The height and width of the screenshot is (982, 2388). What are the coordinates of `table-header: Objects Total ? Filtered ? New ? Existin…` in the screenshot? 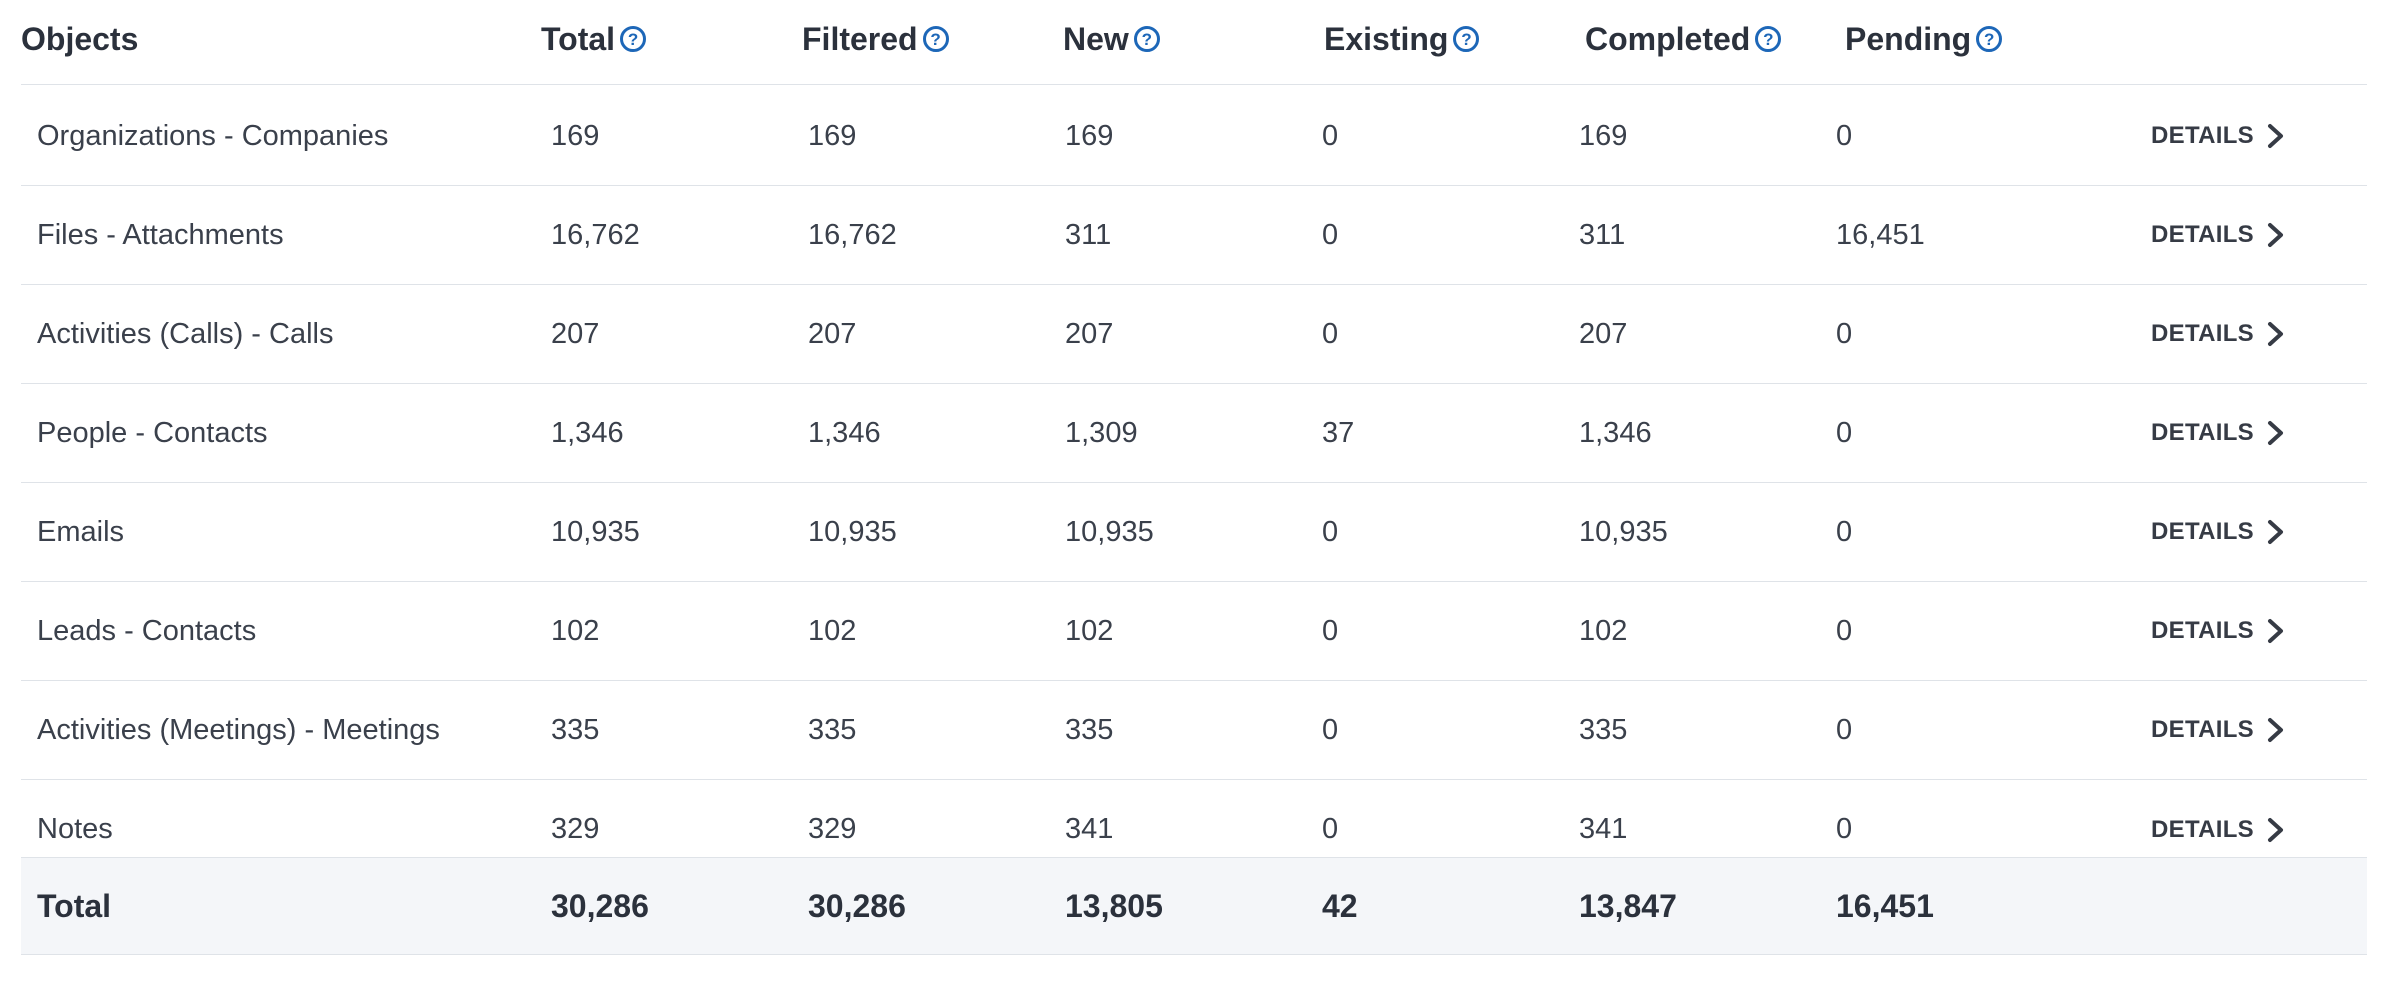 It's located at (1194, 42).